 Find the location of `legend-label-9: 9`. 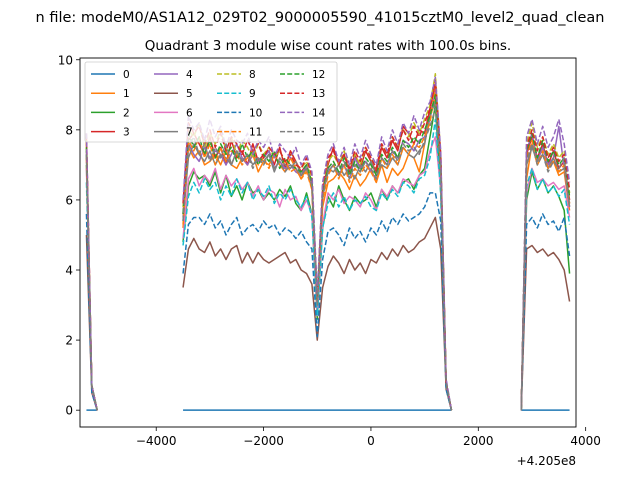

legend-label-9: 9 is located at coordinates (252, 94).